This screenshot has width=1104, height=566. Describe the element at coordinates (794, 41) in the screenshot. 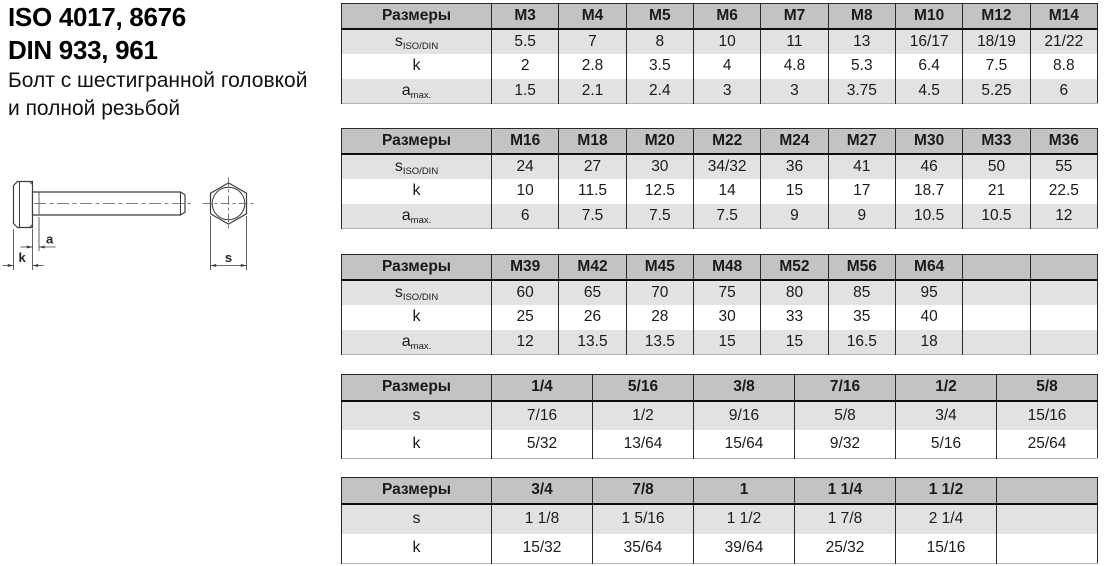

I see `dimension-value-cell: 11` at that location.